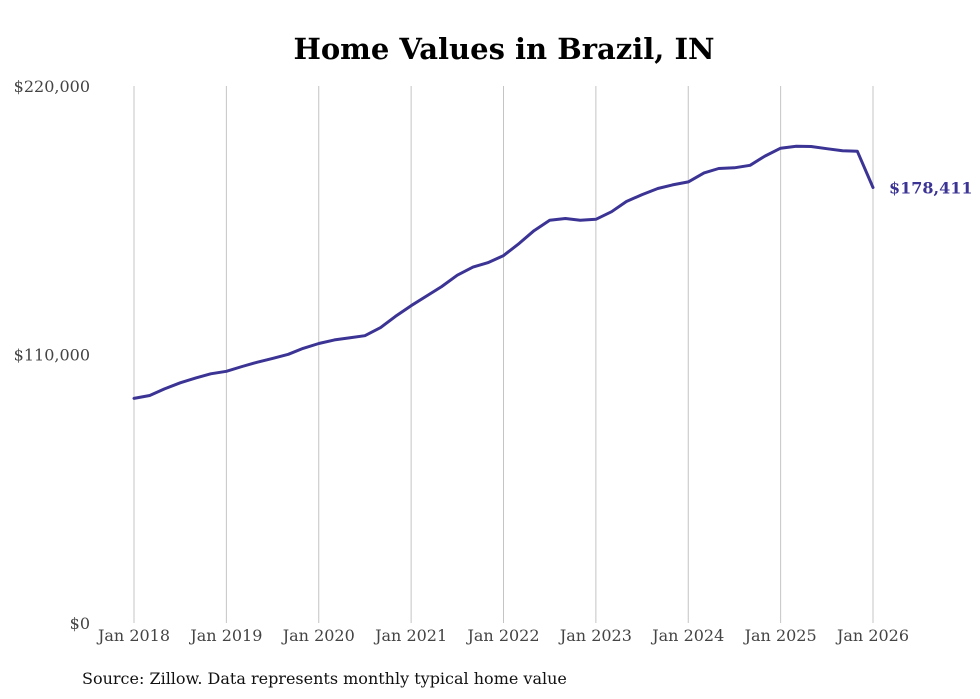 The height and width of the screenshot is (699, 980). Describe the element at coordinates (780, 635) in the screenshot. I see `x-tick-label: Jan 2025` at that location.